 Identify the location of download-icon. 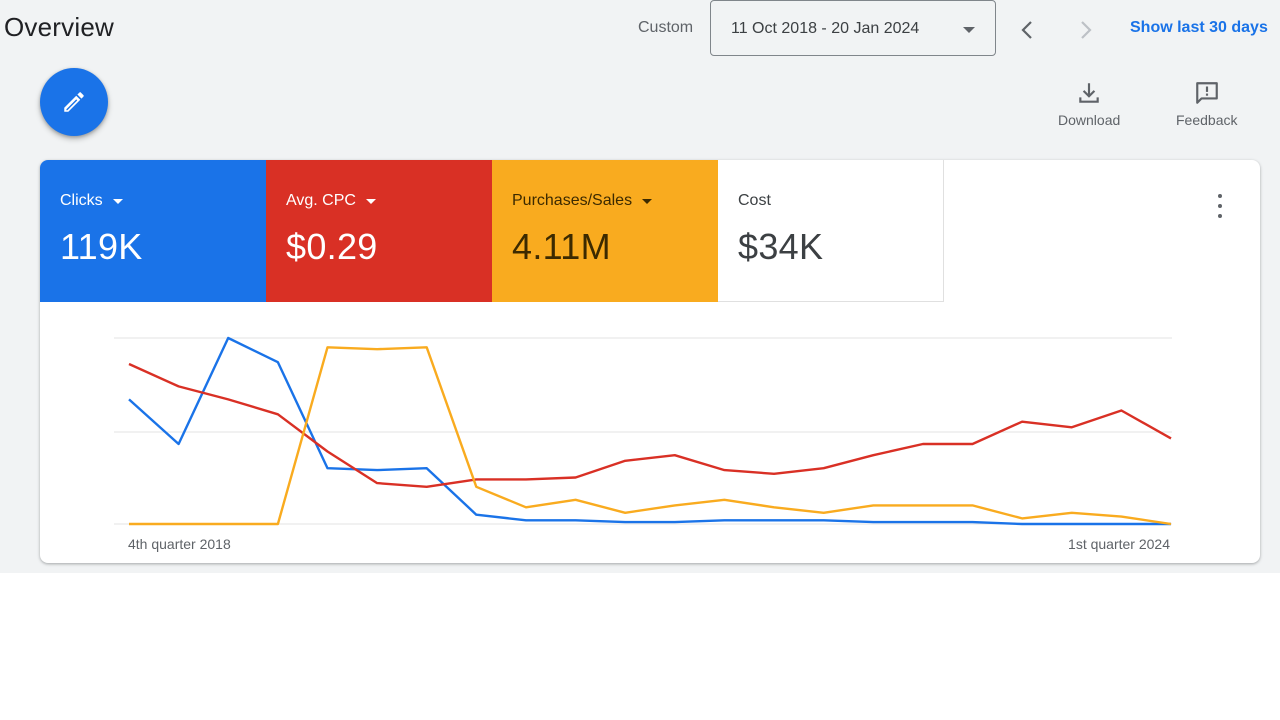
(1089, 93).